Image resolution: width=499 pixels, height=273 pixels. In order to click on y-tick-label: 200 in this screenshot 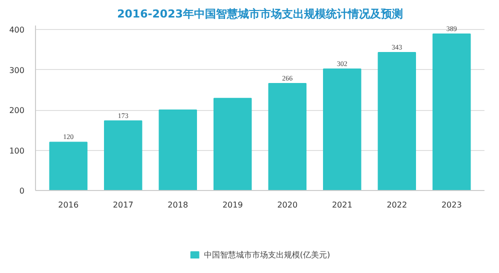, I will do `click(17, 111)`.